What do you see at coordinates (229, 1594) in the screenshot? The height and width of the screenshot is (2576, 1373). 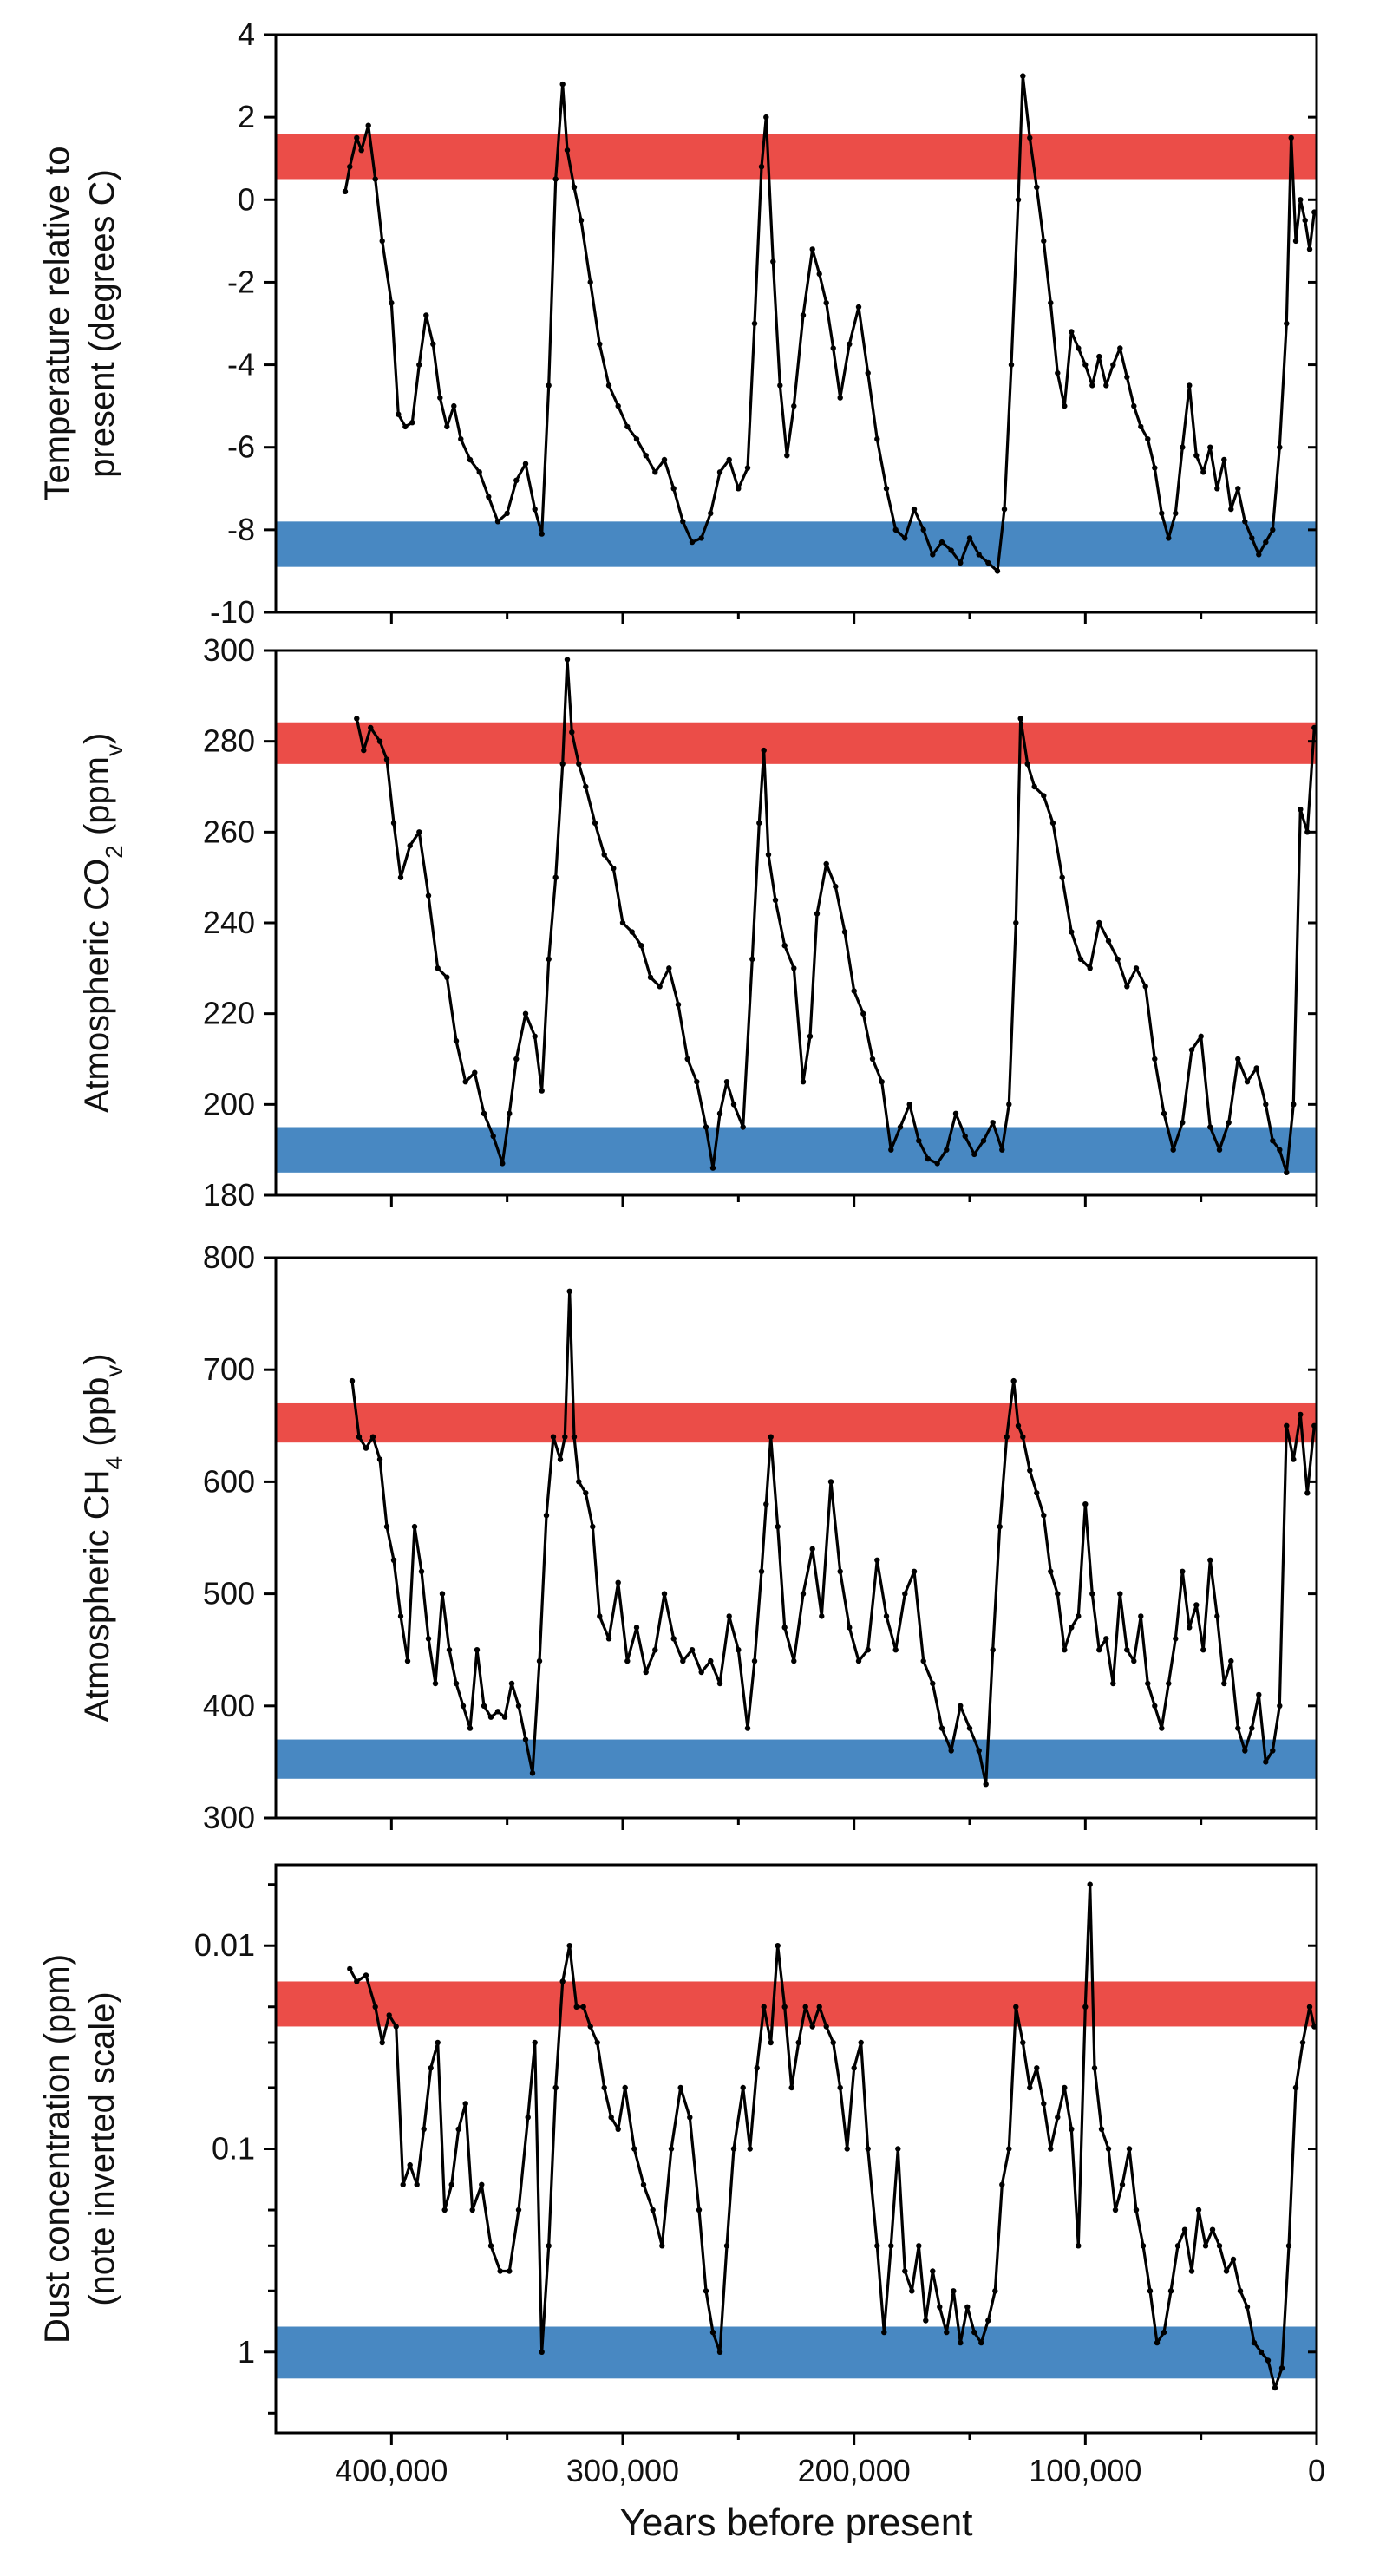 I see `y-tick-label: 500` at bounding box center [229, 1594].